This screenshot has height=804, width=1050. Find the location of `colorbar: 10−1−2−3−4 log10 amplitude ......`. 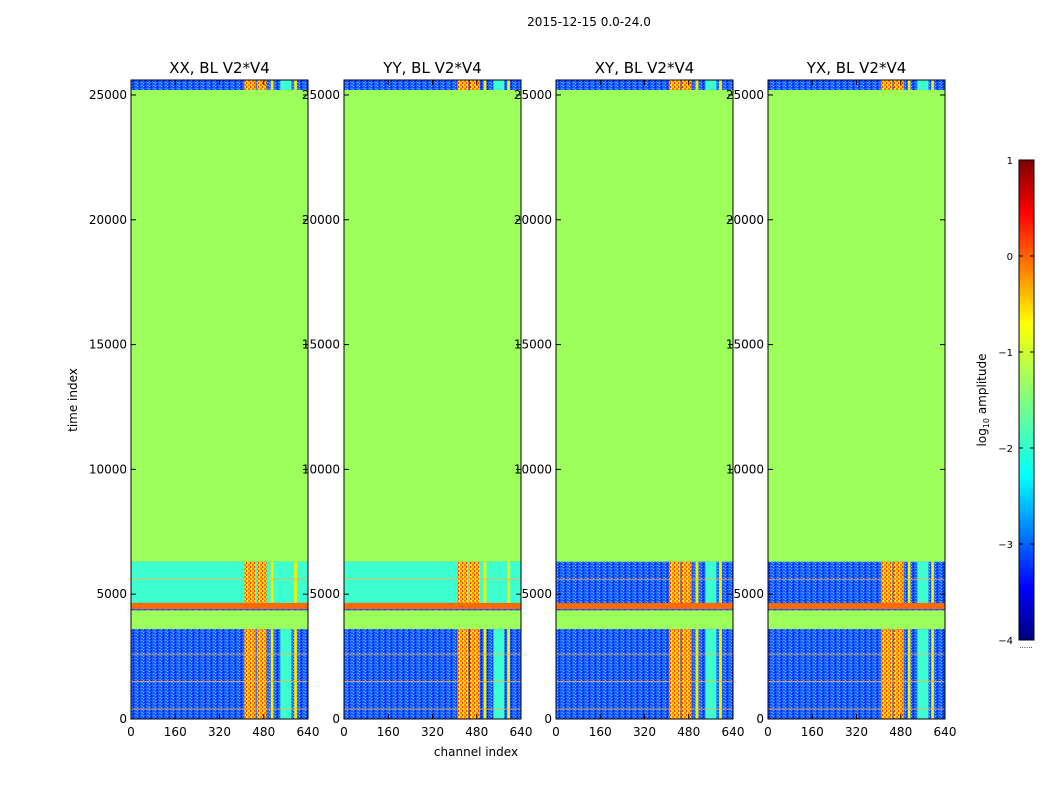

colorbar: 10−1−2−3−4 log10 amplitude ...... is located at coordinates (1005, 403).